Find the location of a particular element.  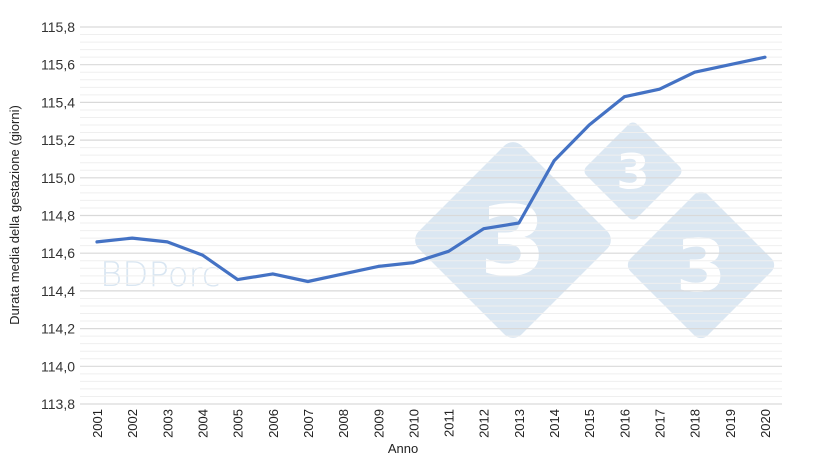

x-tick-label: 2014 is located at coordinates (554, 423).